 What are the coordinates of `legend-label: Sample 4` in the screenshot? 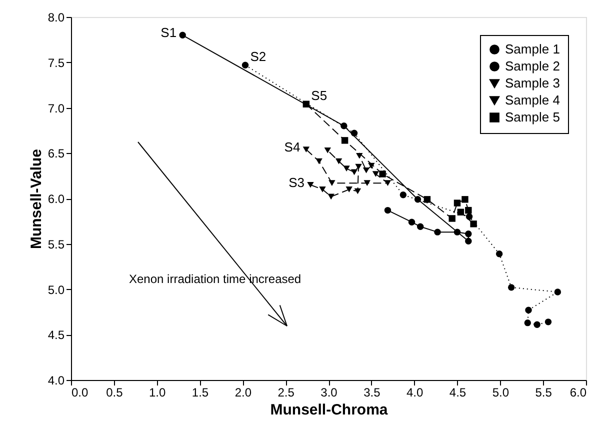 It's located at (532, 100).